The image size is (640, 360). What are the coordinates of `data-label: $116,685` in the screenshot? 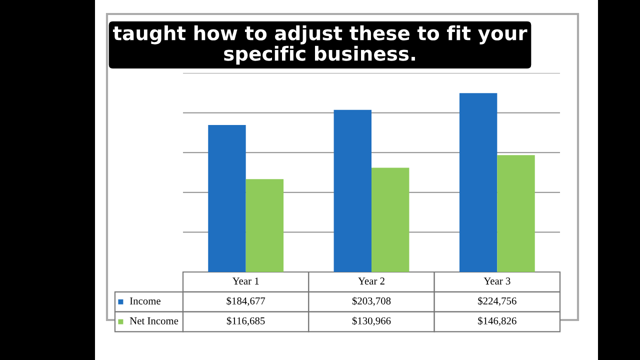 It's located at (245, 321).